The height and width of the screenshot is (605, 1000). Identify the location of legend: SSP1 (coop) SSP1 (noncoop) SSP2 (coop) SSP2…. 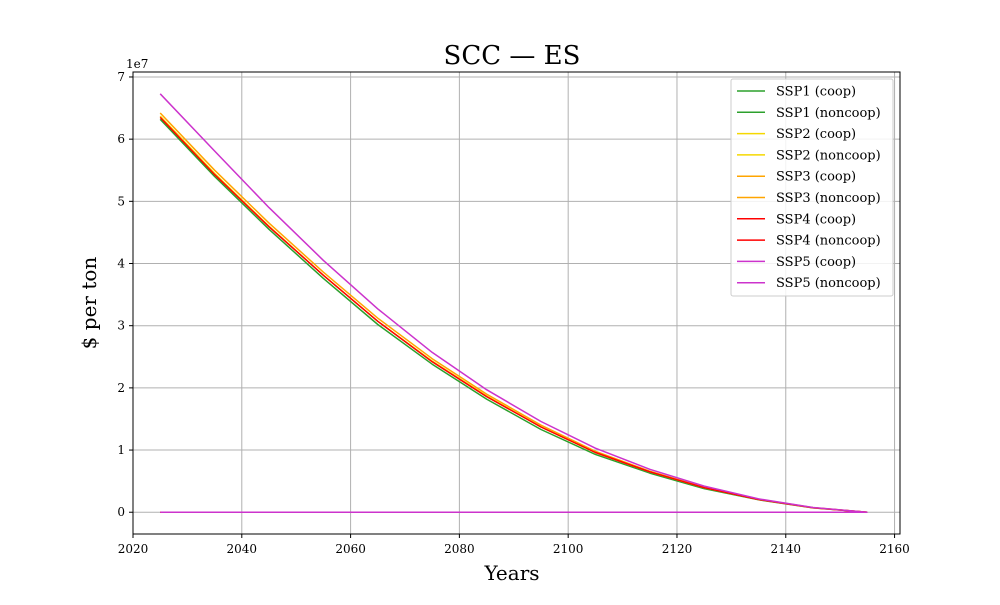
(812, 187).